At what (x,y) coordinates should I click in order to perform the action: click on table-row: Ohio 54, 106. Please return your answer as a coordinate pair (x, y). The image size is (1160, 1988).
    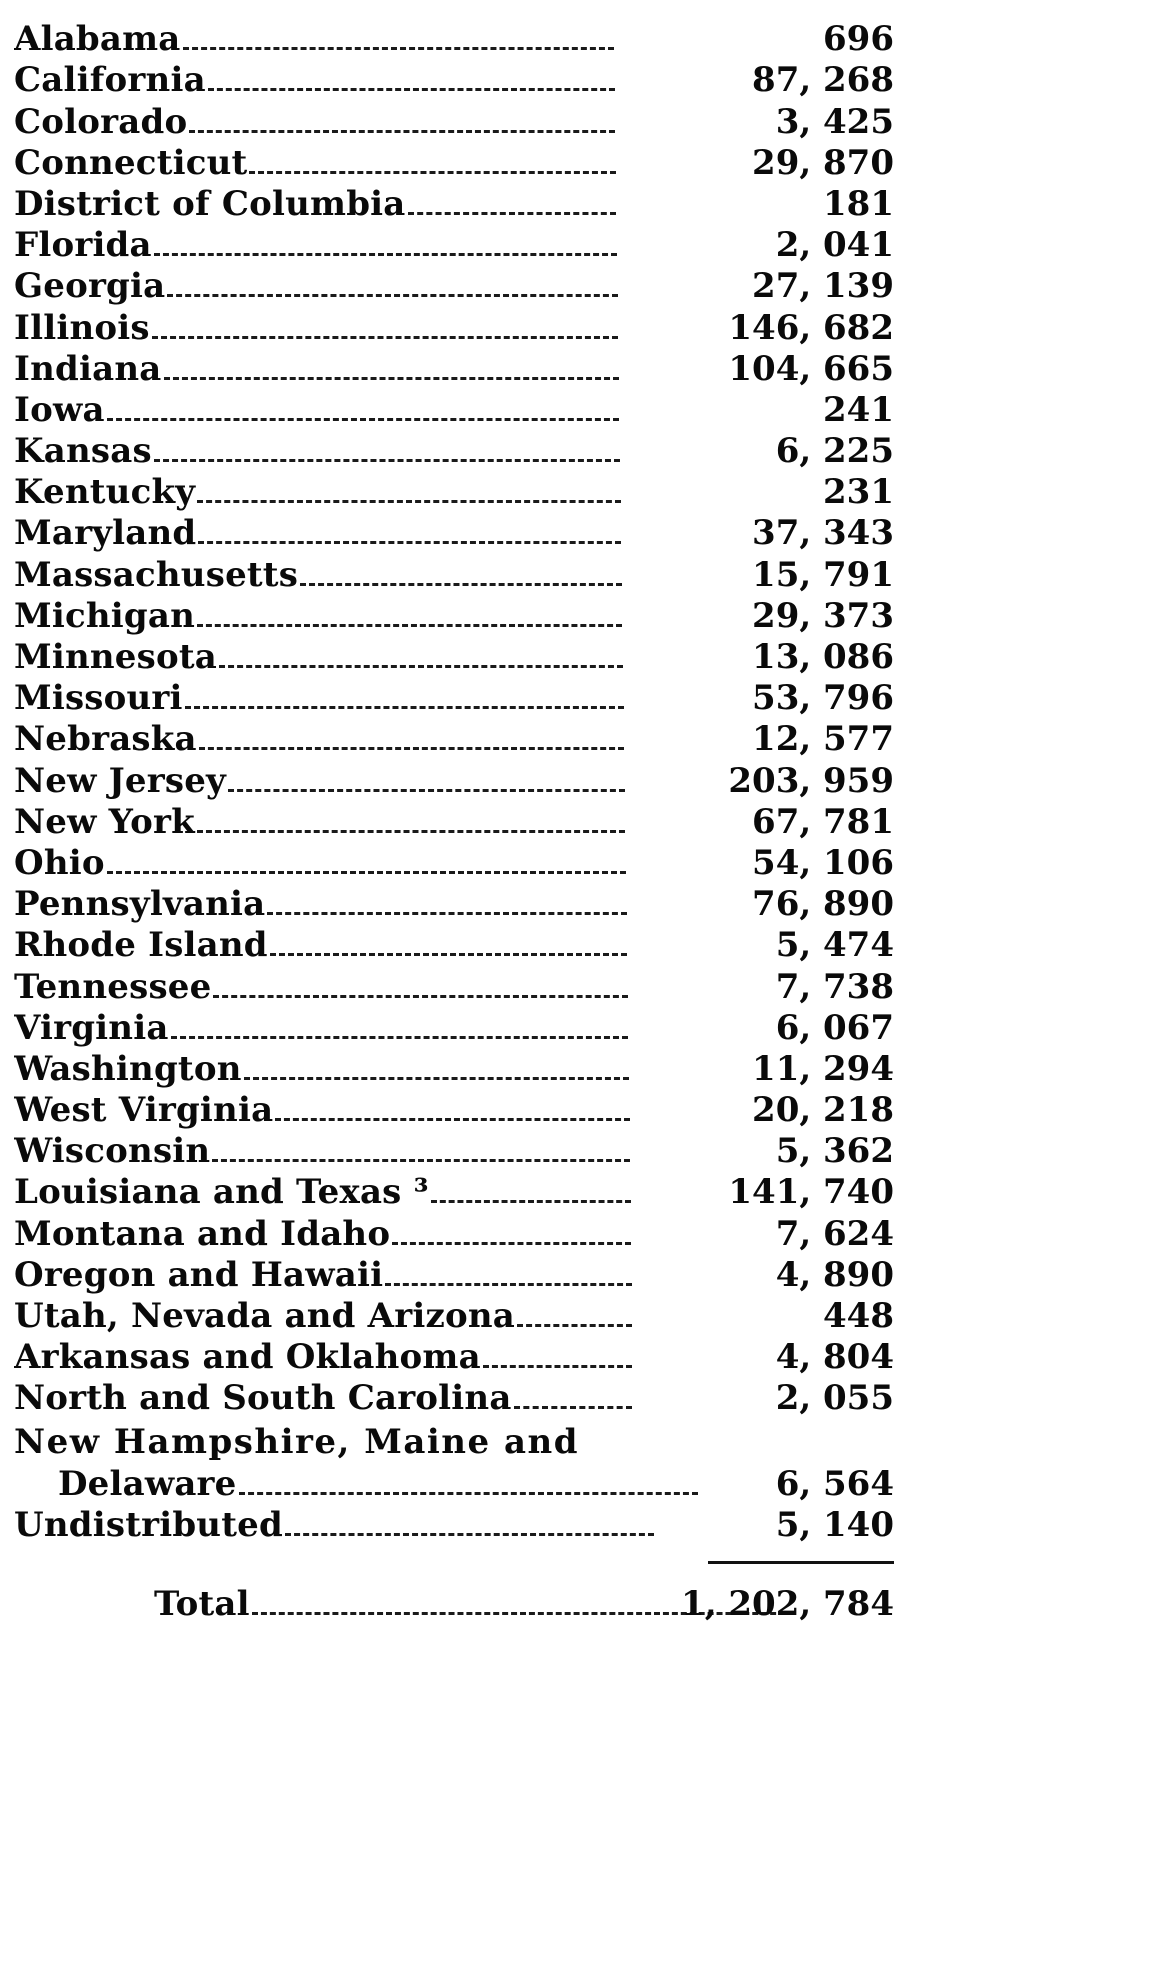
    Looking at the image, I should click on (454, 862).